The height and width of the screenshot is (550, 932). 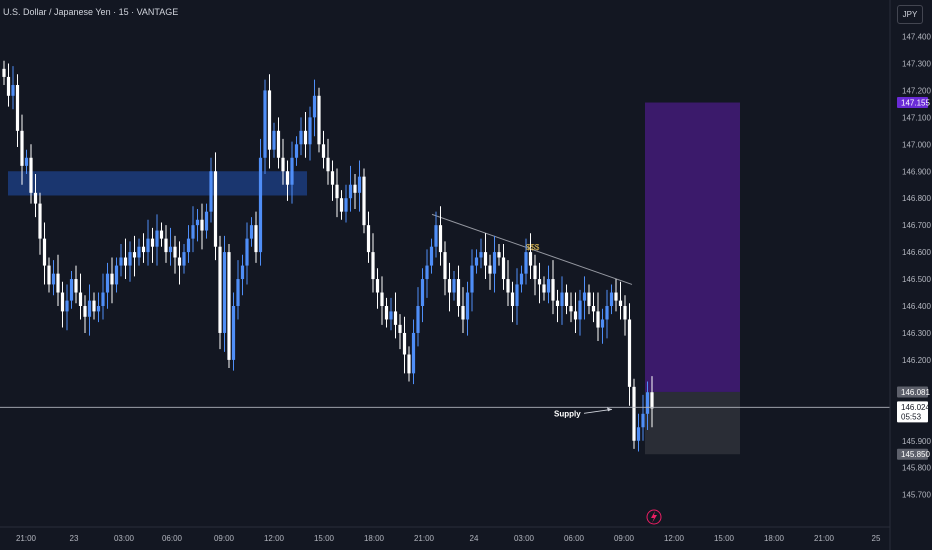 I want to click on x-tick-label: 06:00, so click(x=574, y=538).